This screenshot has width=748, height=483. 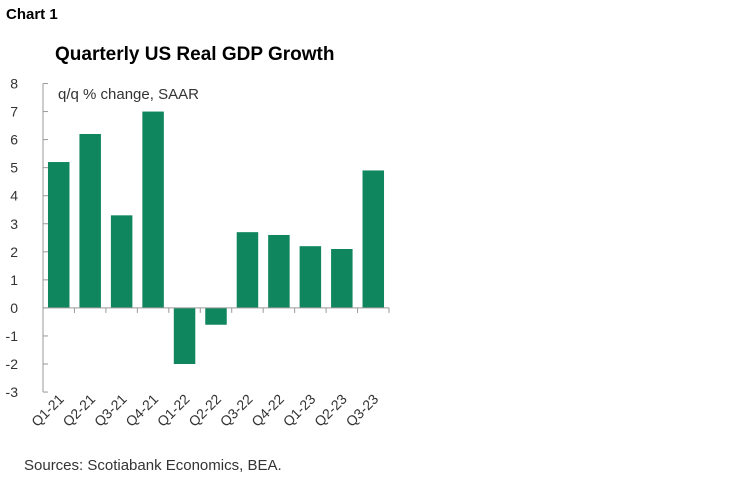 I want to click on x-tick-label: Q2-22, so click(x=204, y=410).